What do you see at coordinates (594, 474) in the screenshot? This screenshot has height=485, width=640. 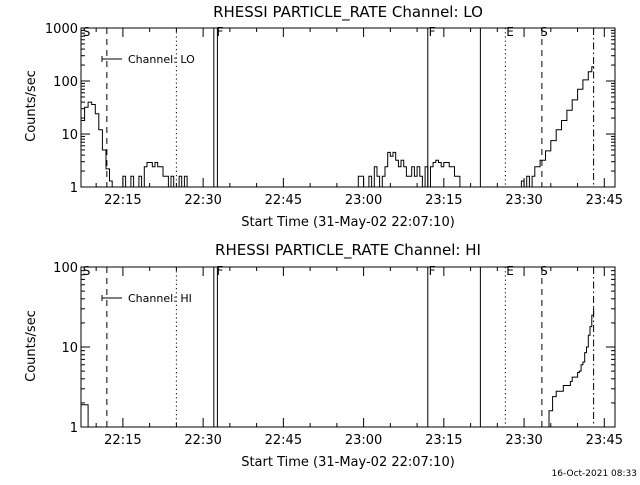 I see `timestamp: 16-Oct-2021 08:33` at bounding box center [594, 474].